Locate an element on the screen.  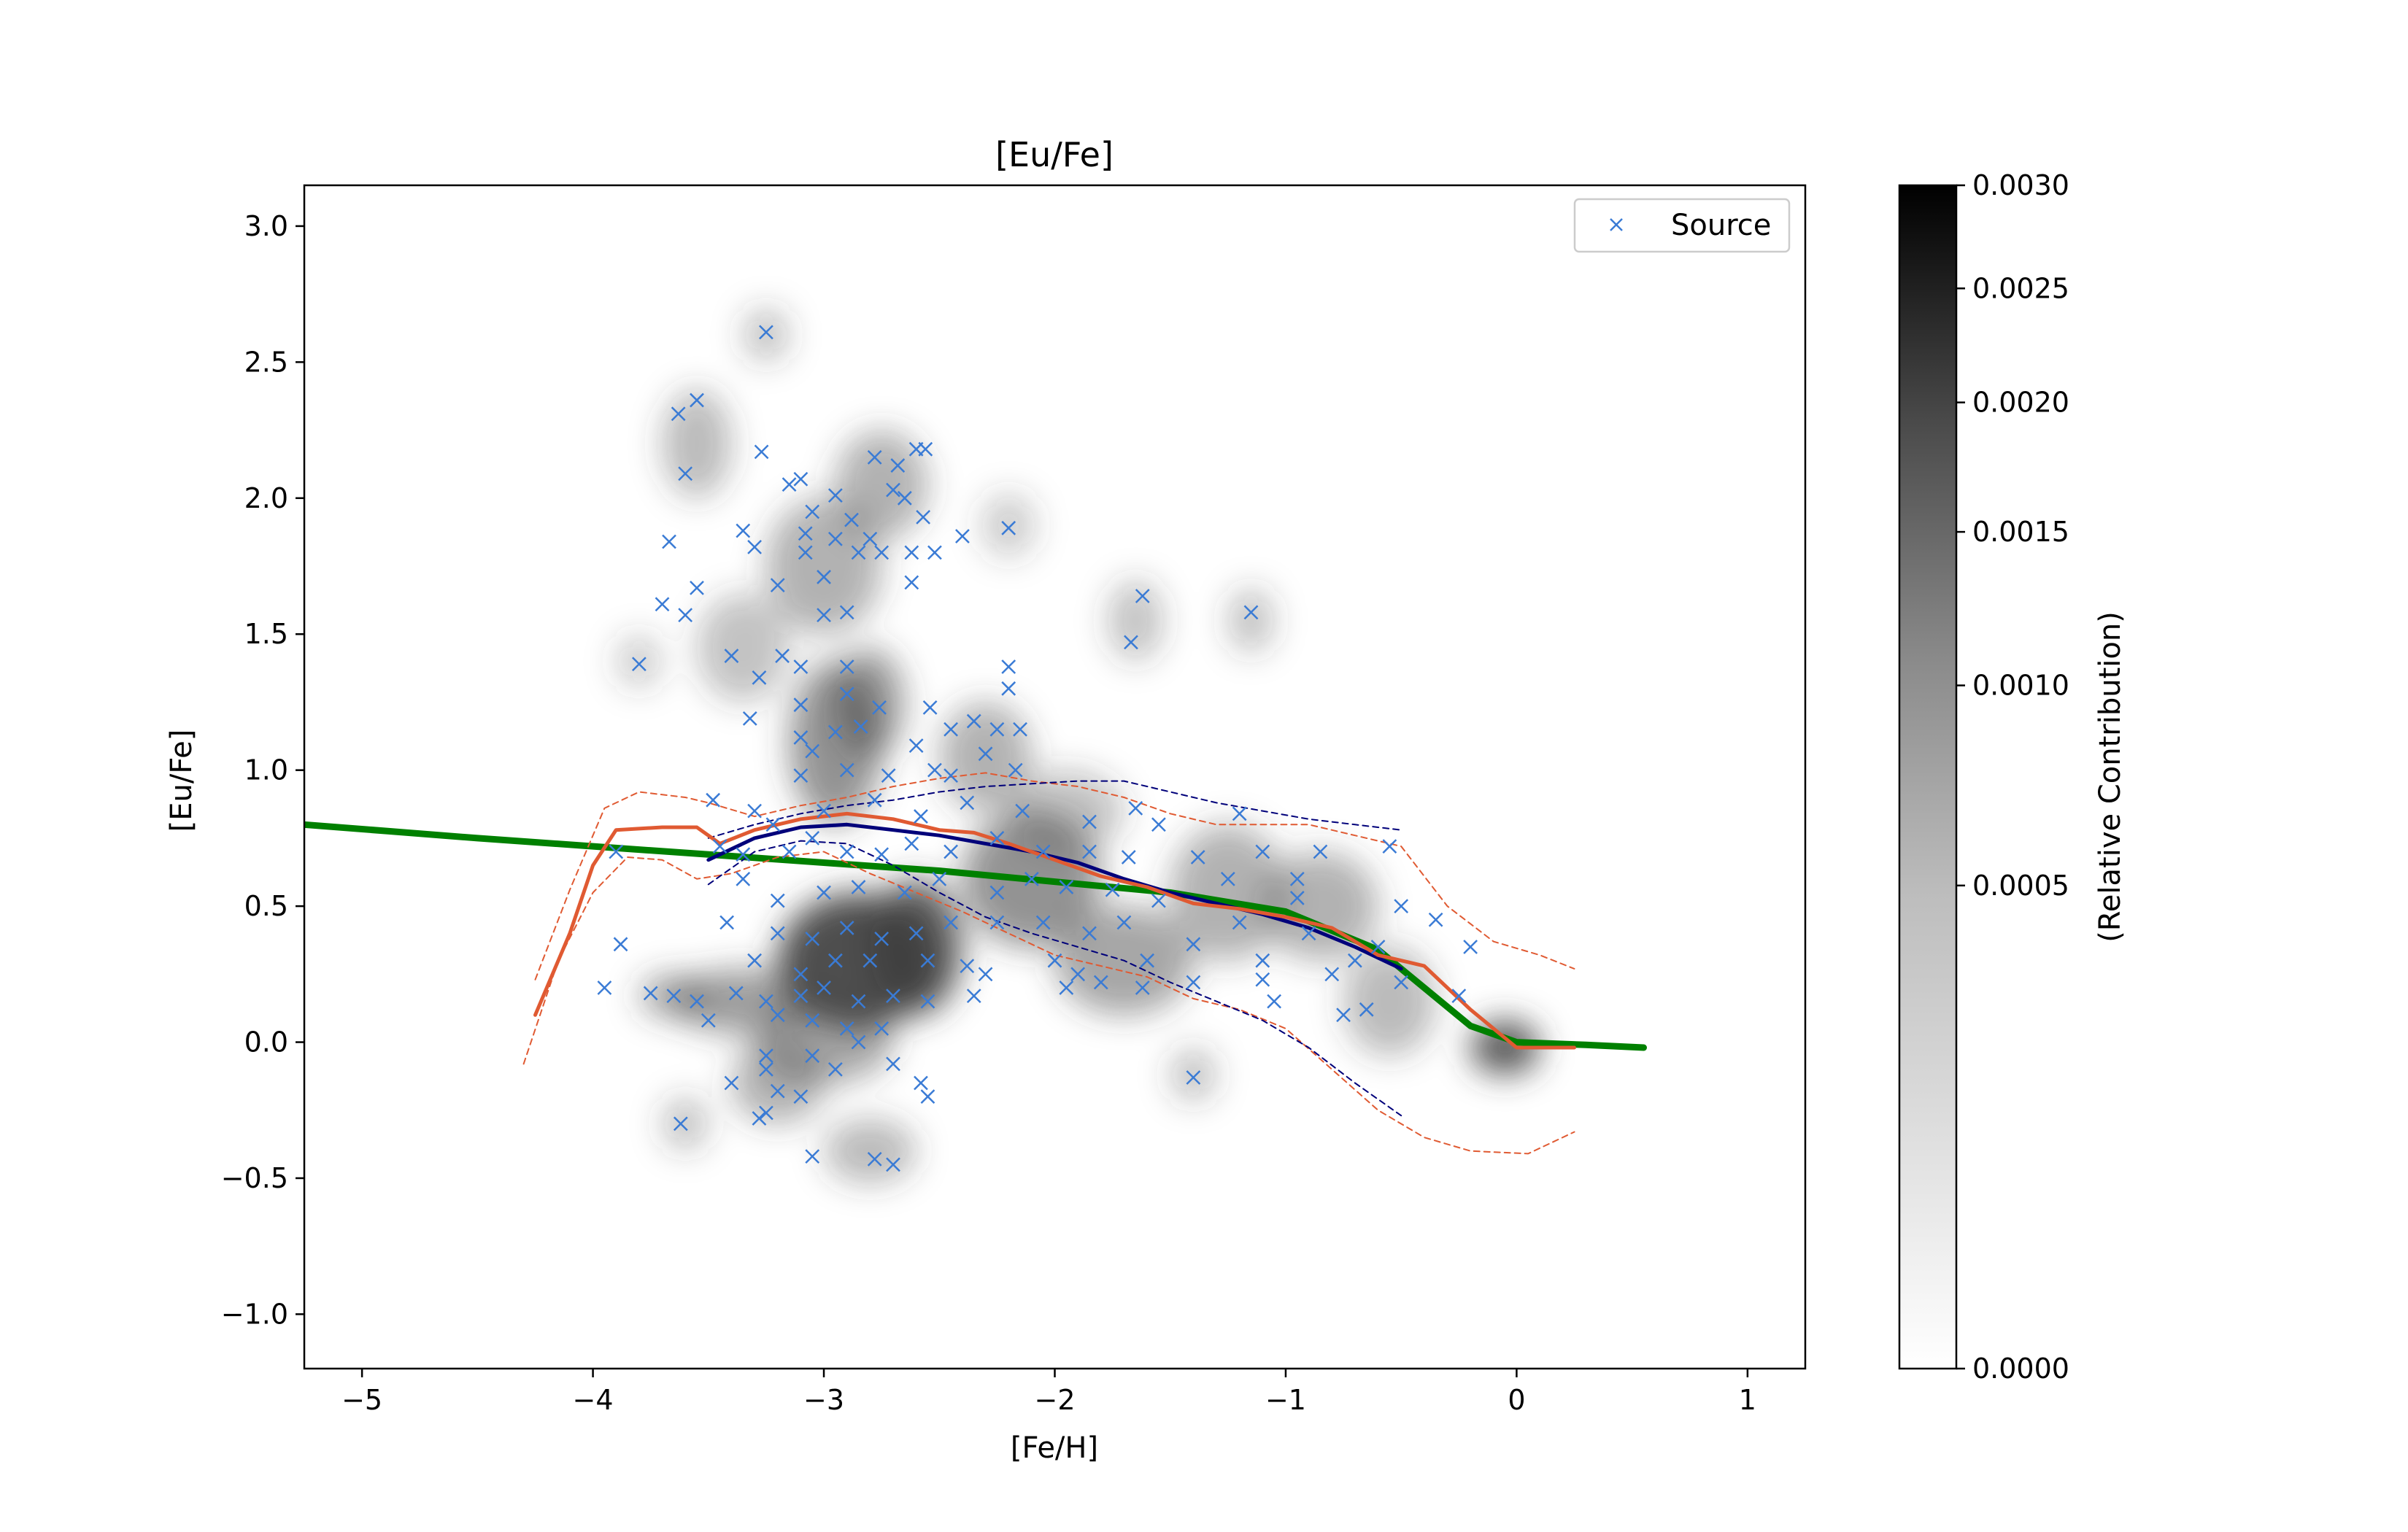
orange-band-upper is located at coordinates (1054, 876).